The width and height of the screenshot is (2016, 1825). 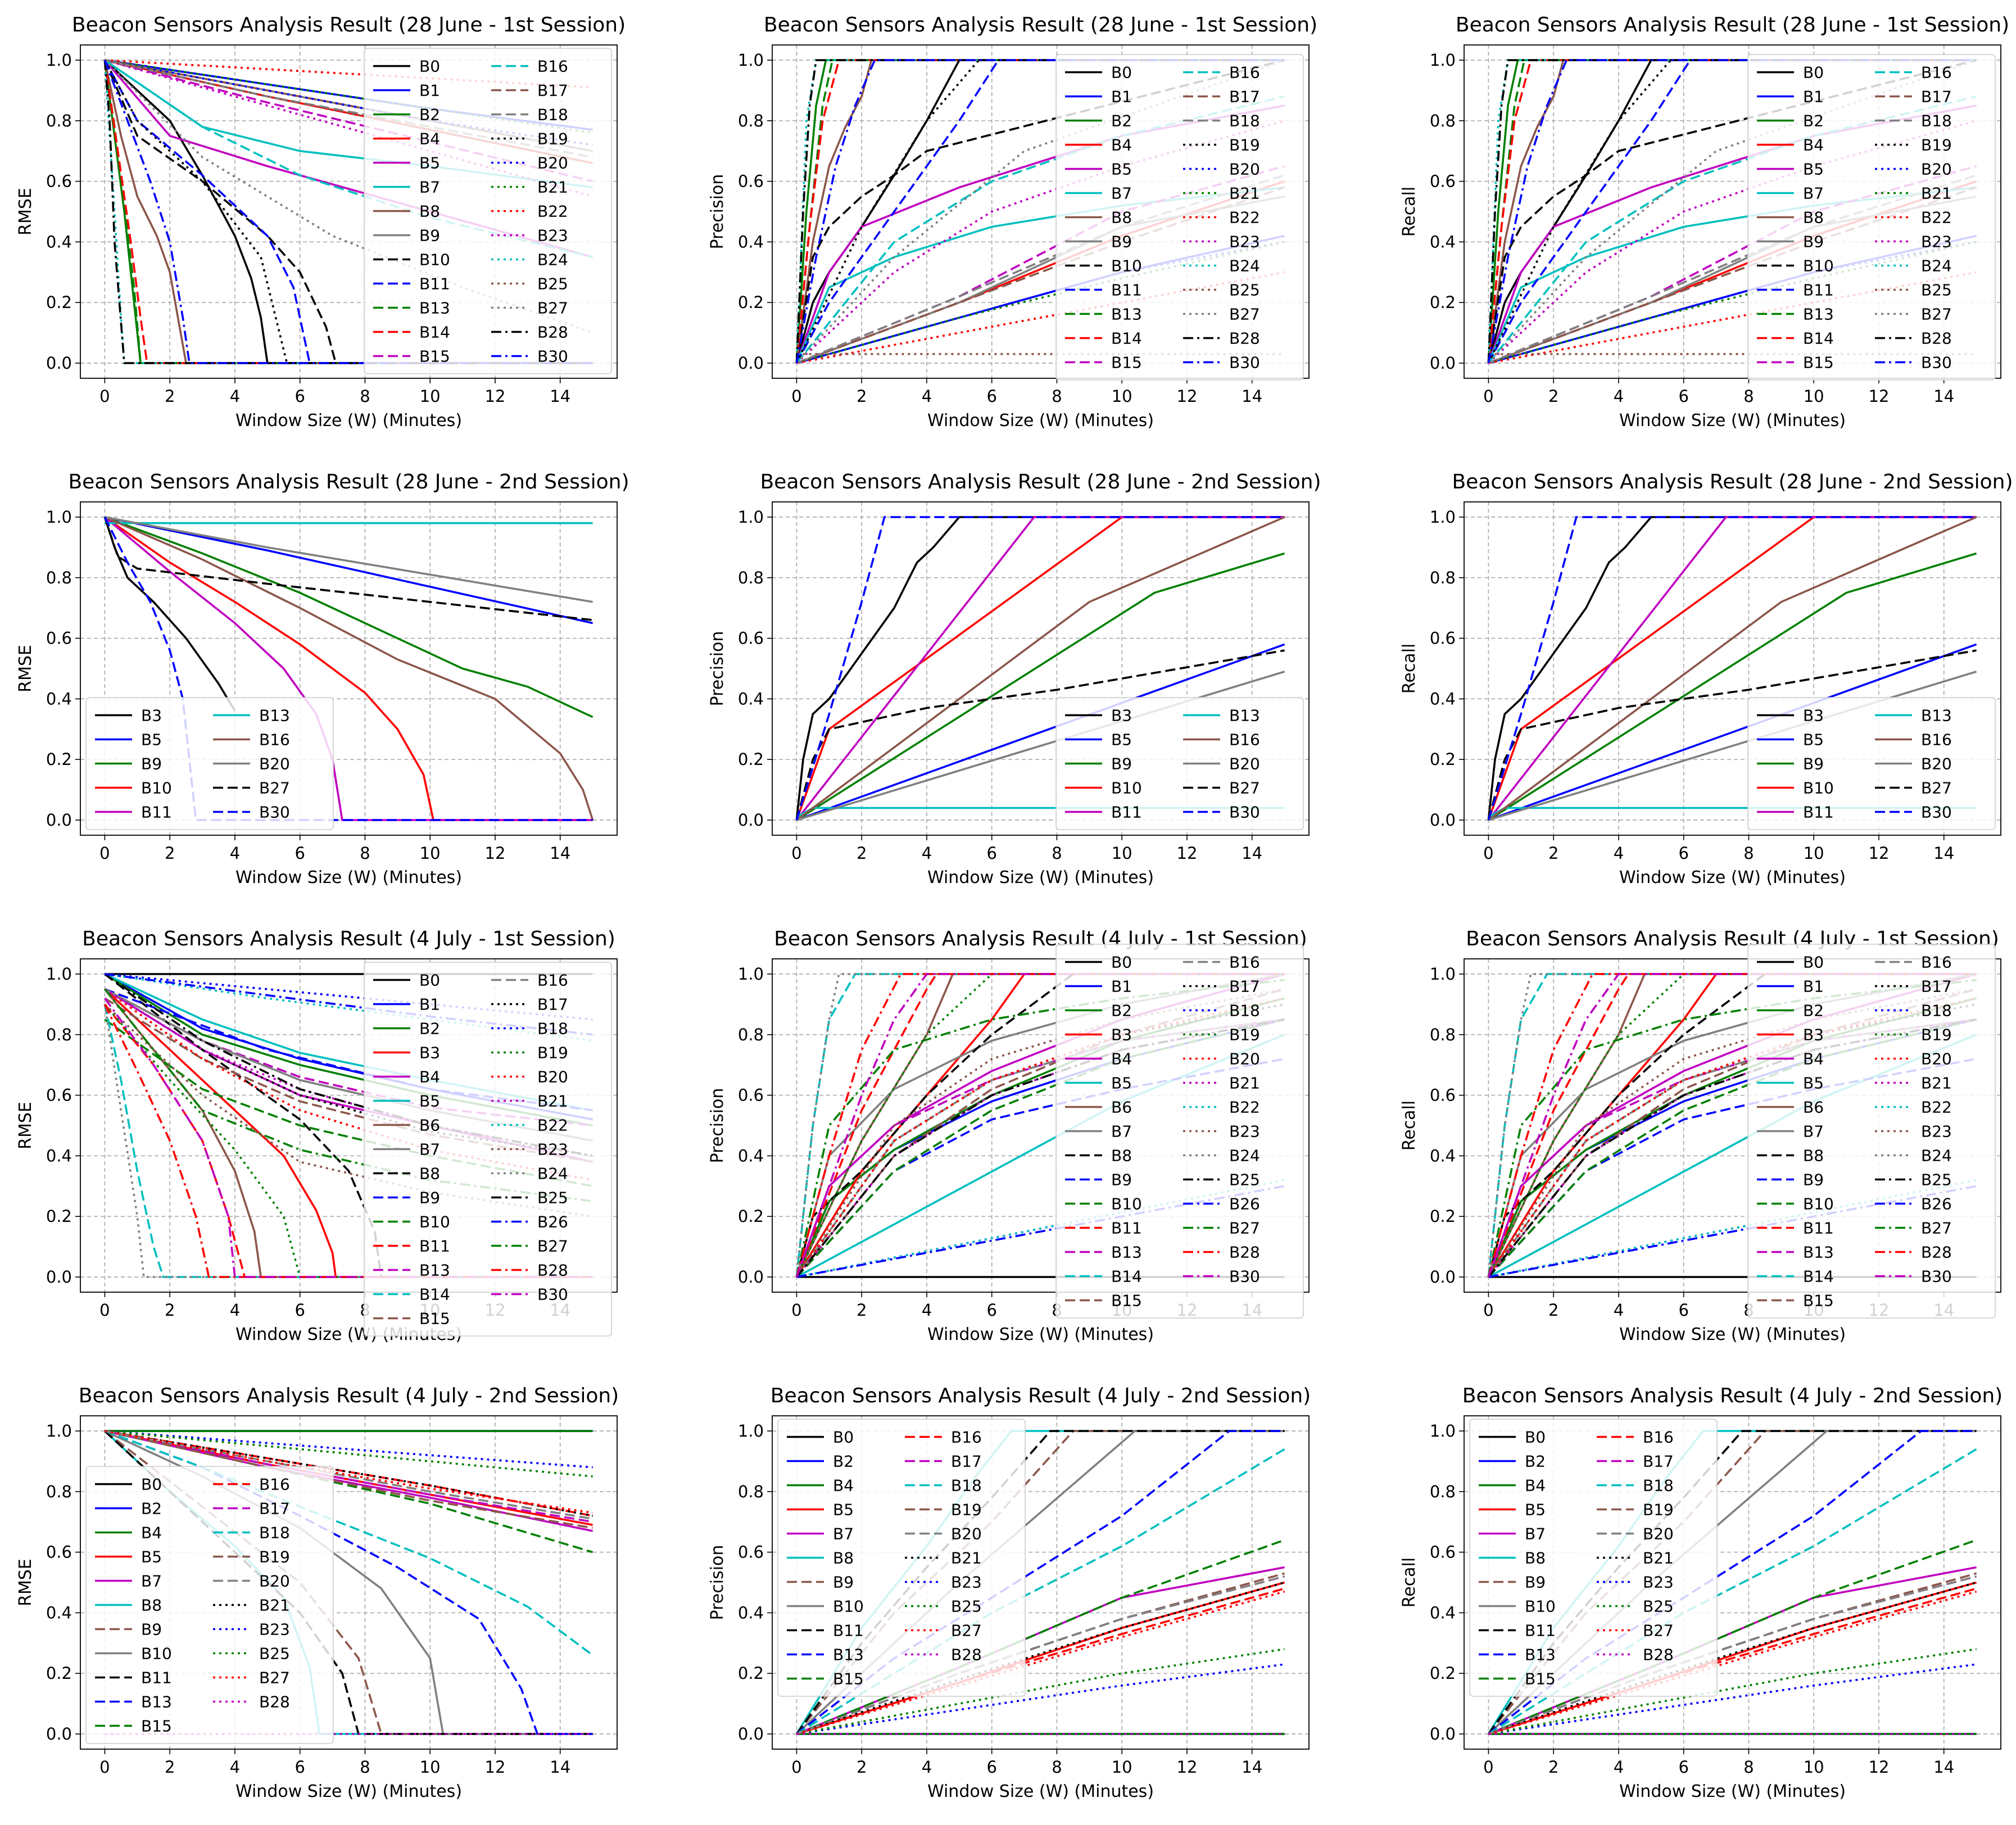 I want to click on series-line-b30, so click(x=1732, y=1125).